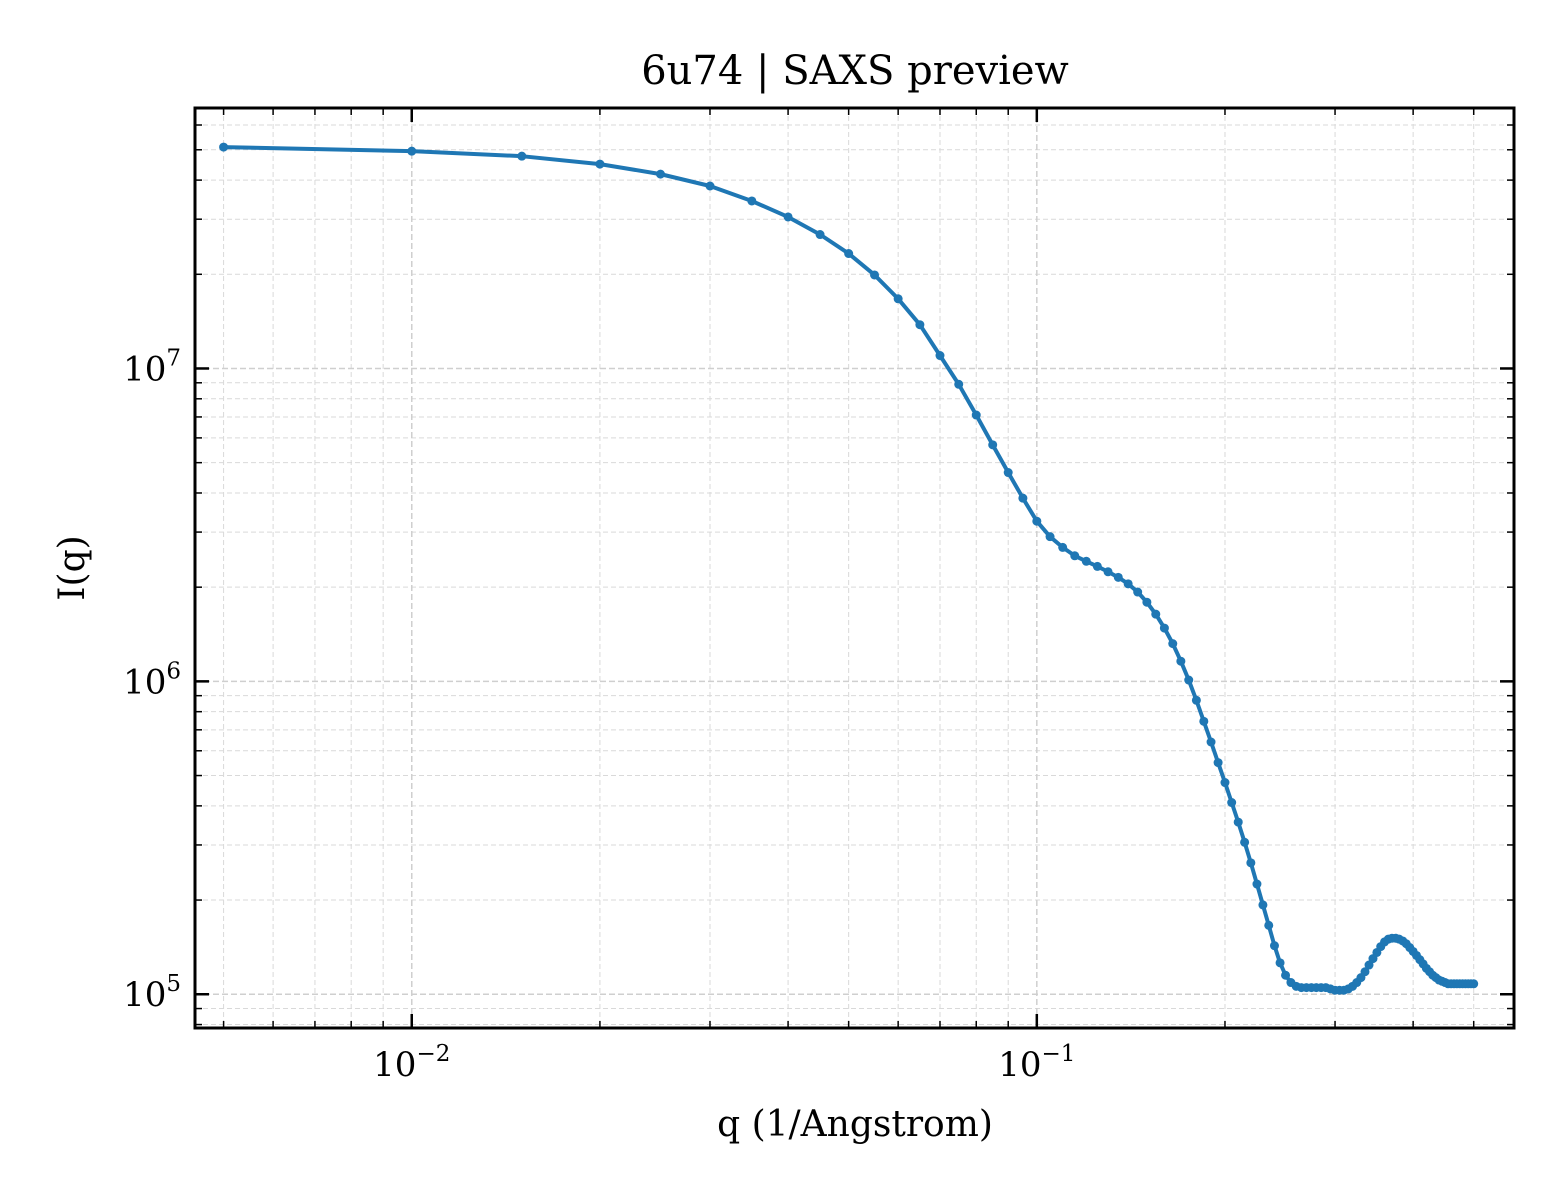 The height and width of the screenshot is (1200, 1560). I want to click on chart-title: 6u74 | SAXS preview, so click(855, 71).